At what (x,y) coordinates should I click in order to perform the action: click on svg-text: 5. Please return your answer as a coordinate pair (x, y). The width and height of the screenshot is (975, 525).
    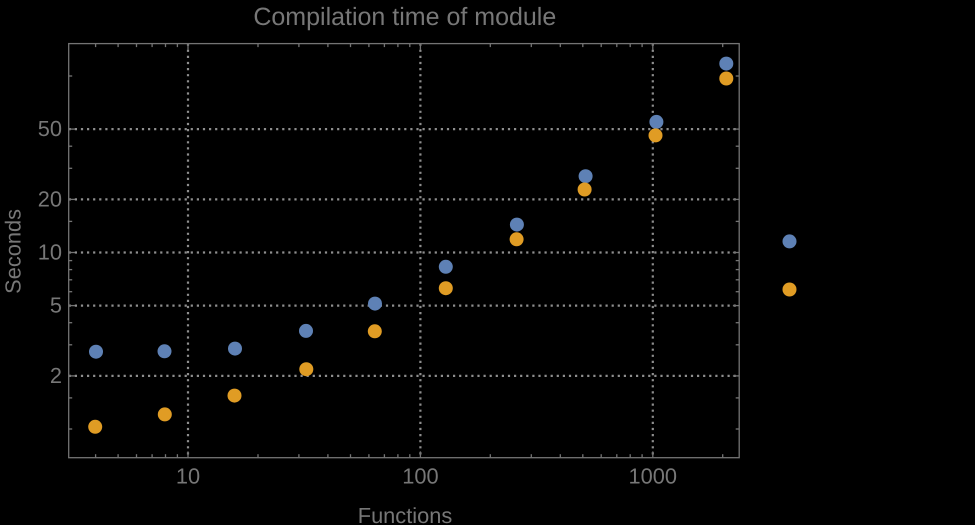
    Looking at the image, I should click on (56, 305).